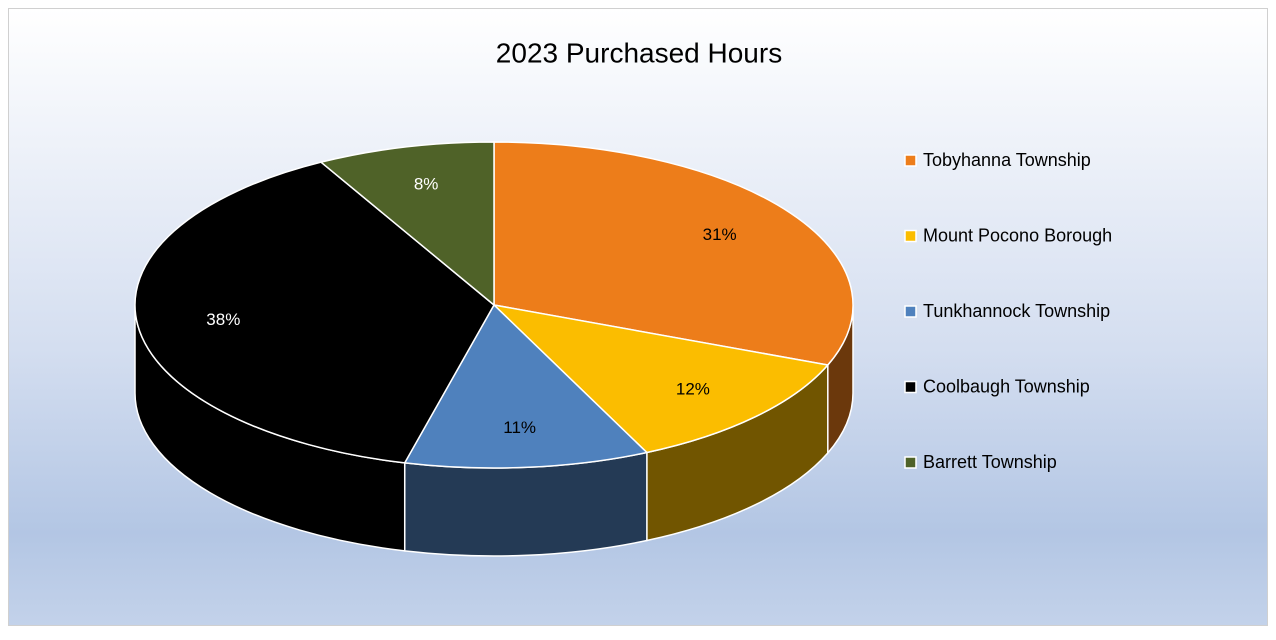  Describe the element at coordinates (223, 319) in the screenshot. I see `data-label: 38%` at that location.